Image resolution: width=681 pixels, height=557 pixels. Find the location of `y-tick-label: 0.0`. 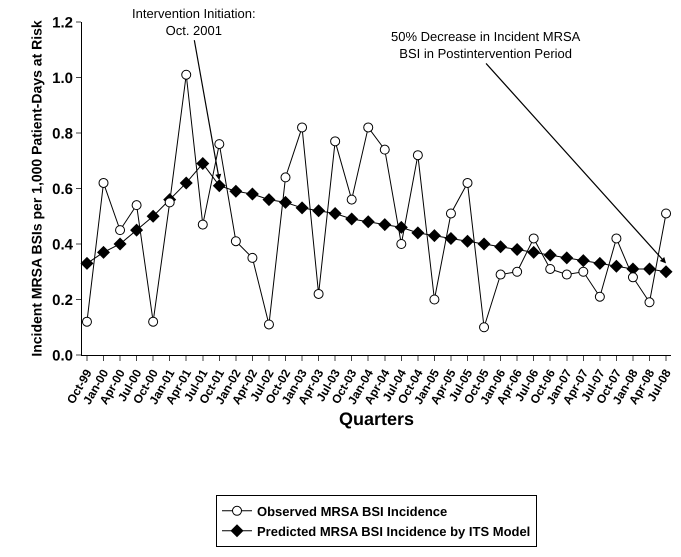

y-tick-label: 0.0 is located at coordinates (62, 355).